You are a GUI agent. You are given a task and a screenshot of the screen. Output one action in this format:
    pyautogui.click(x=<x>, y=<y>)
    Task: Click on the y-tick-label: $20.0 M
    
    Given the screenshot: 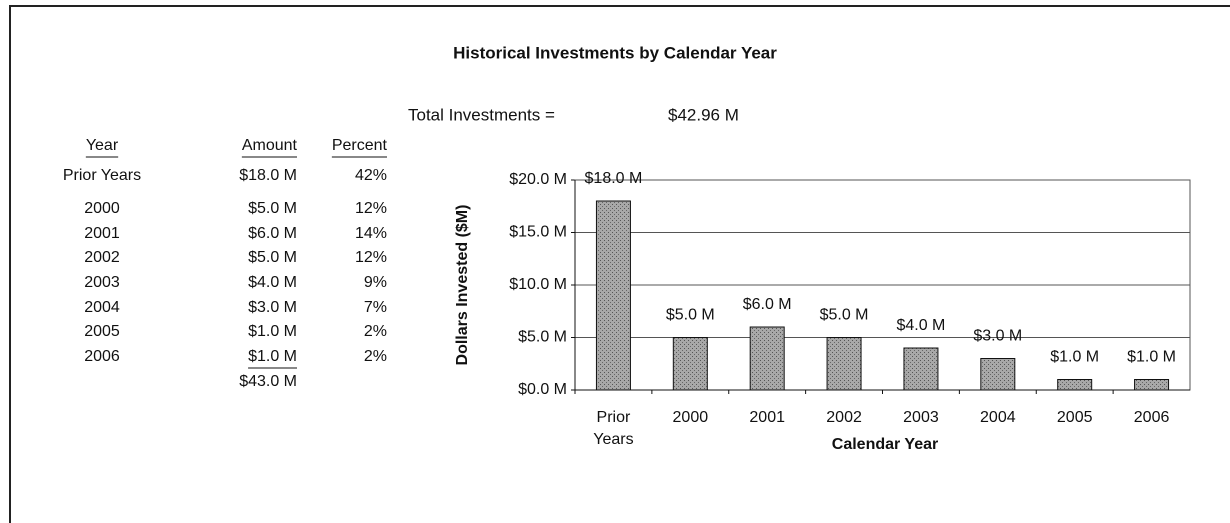 What is the action you would take?
    pyautogui.click(x=538, y=179)
    